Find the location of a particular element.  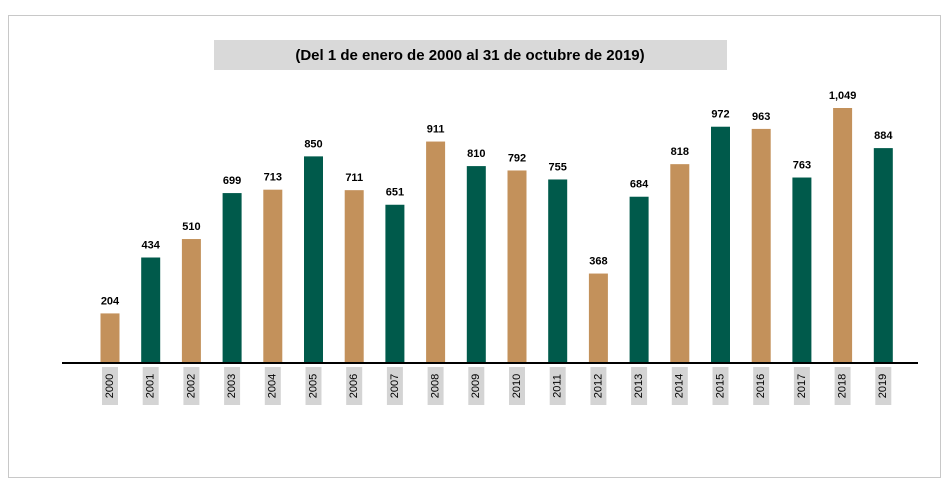

value-label: 884 is located at coordinates (883, 136).